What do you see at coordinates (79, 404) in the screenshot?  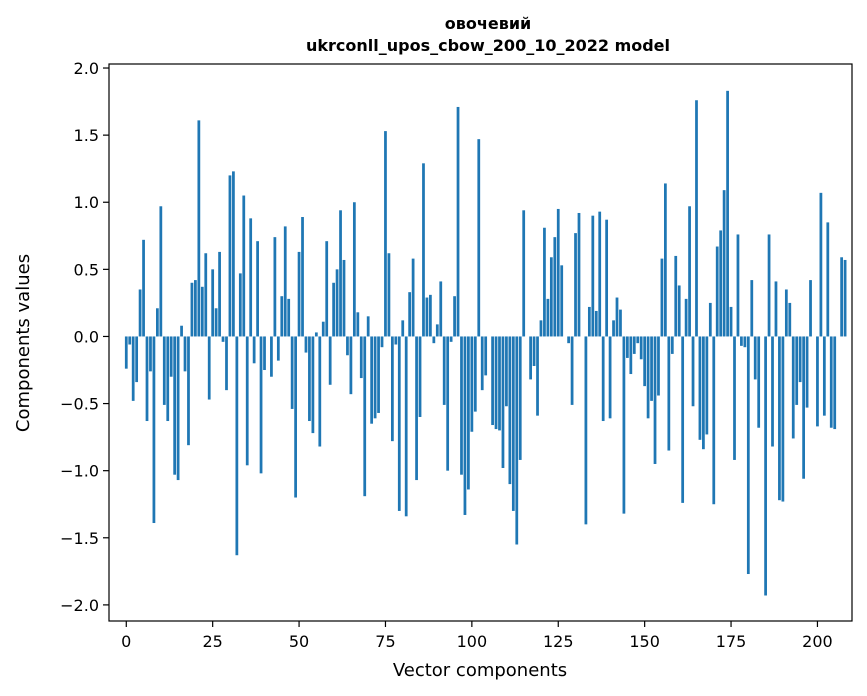 I see `y-tick-label: −0.5` at bounding box center [79, 404].